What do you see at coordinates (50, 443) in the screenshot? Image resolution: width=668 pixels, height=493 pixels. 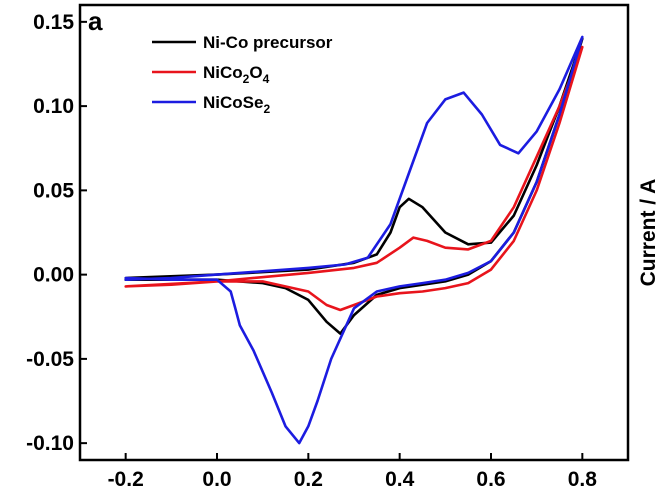 I see `y-tick-label: -0.10` at bounding box center [50, 443].